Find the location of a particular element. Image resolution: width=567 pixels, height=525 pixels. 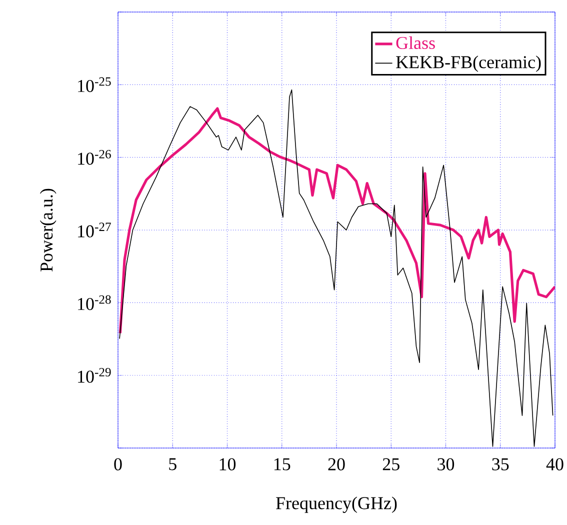

x-tick-label: 15 is located at coordinates (282, 464).